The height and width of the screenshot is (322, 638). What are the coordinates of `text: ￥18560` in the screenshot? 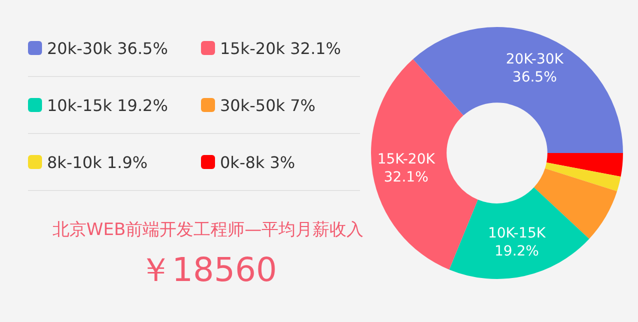 It's located at (208, 270).